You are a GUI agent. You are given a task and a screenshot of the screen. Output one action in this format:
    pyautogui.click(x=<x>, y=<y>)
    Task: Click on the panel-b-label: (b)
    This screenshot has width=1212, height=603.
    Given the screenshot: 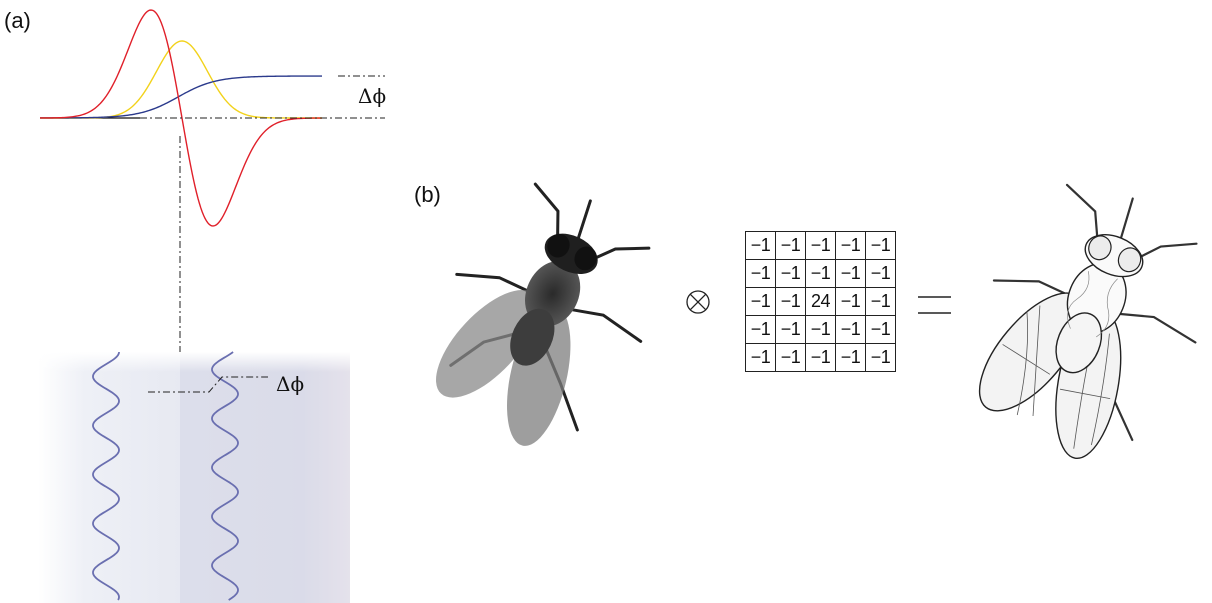 What is the action you would take?
    pyautogui.click(x=427, y=194)
    